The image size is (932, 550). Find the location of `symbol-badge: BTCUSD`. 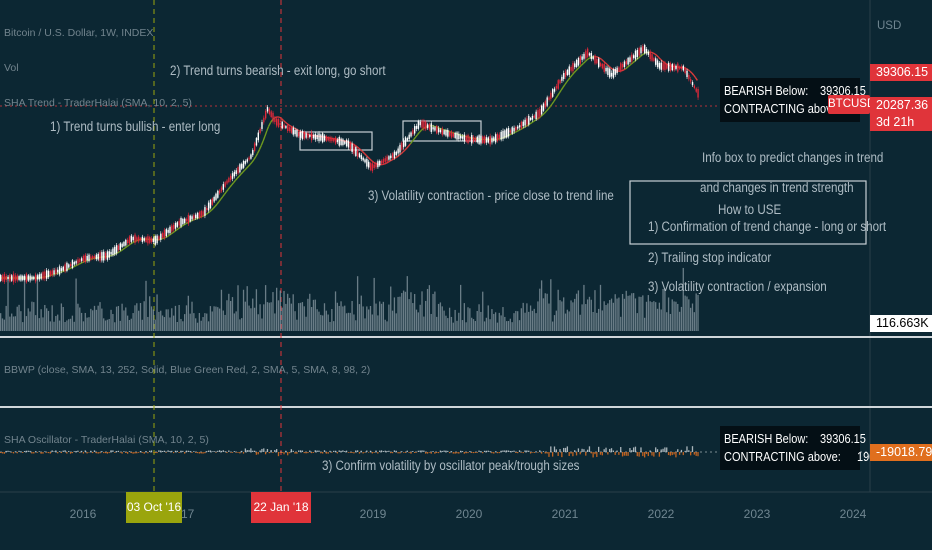

symbol-badge: BTCUSD is located at coordinates (851, 104).